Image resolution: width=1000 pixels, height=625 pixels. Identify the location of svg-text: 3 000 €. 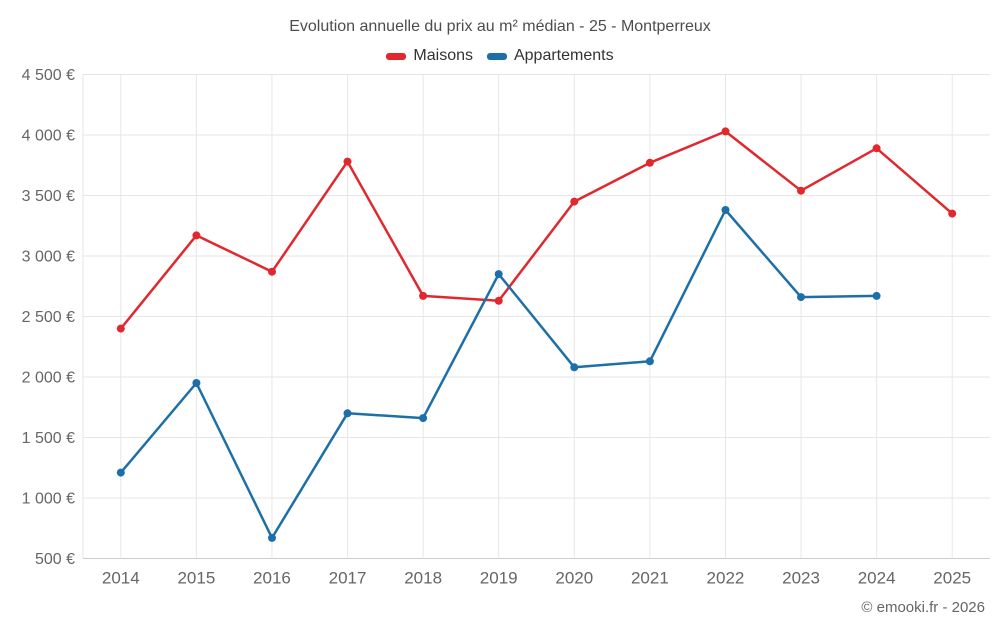
(48, 257).